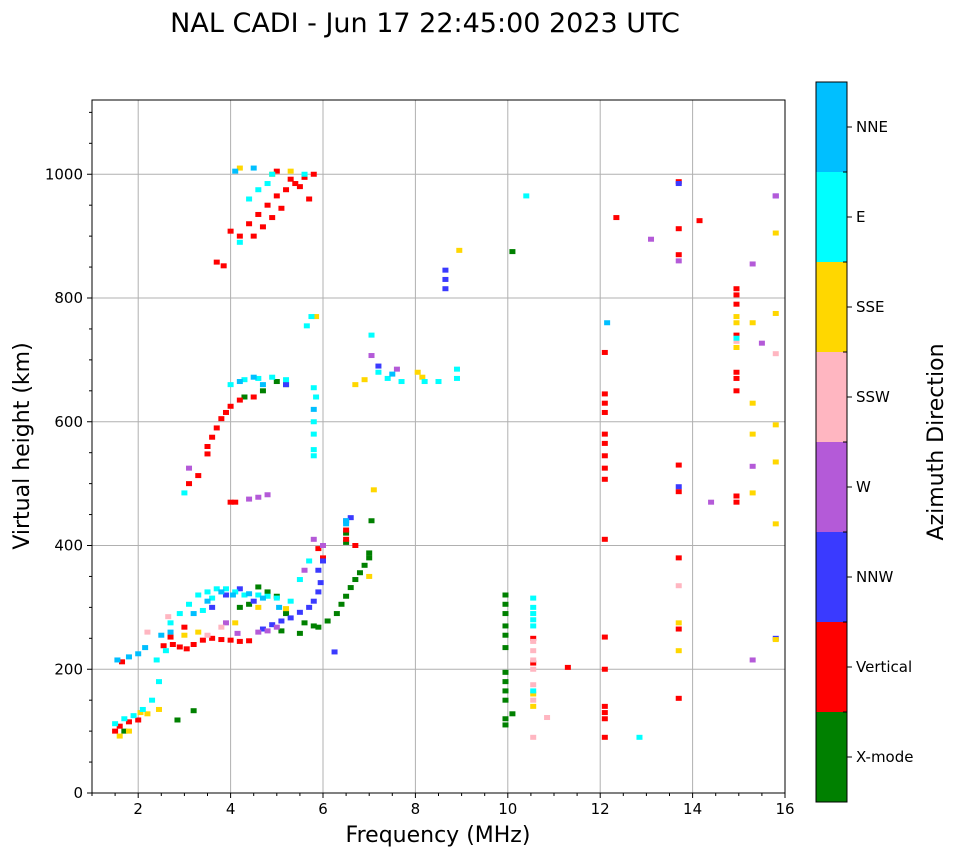 The image size is (958, 857). Describe the element at coordinates (323, 809) in the screenshot. I see `x-tick-label: 6` at that location.